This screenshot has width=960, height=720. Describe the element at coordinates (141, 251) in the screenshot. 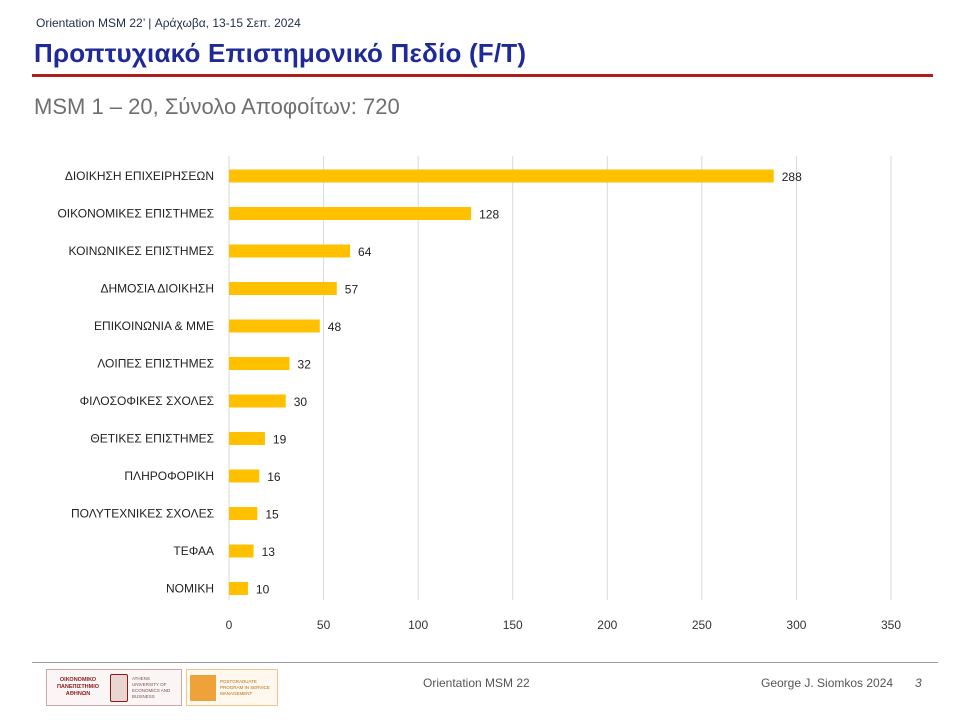

I see `category-label: ΚΟΙΝΩΝΙΚΕΣ ΕΠΙΣΤΗΜΕΣ` at that location.